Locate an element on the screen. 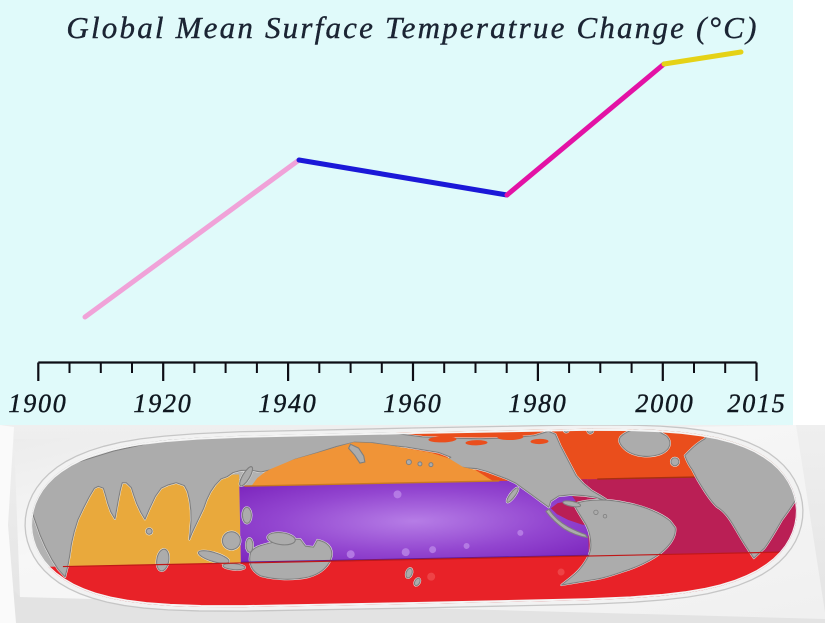 This screenshot has height=623, width=825. svg-text: 1920 is located at coordinates (162, 403).